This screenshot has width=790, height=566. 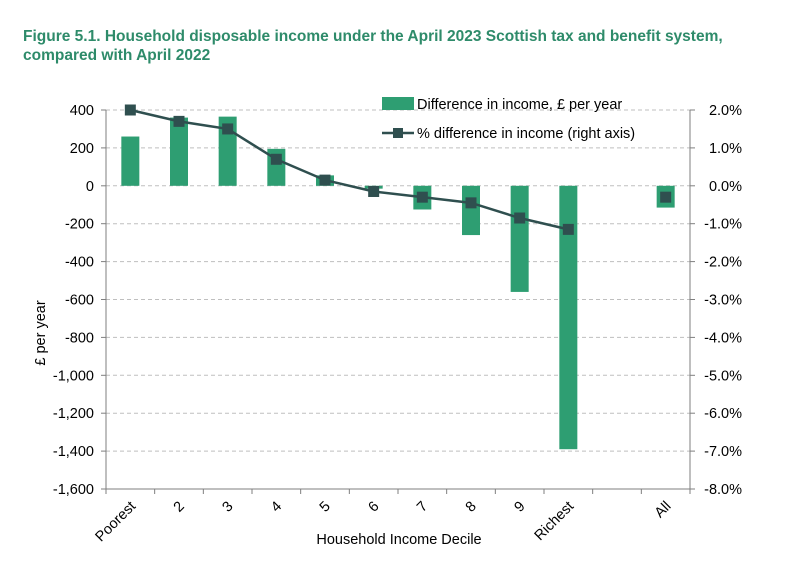 I want to click on y-right-tick-label: -2.0%, so click(x=723, y=263).